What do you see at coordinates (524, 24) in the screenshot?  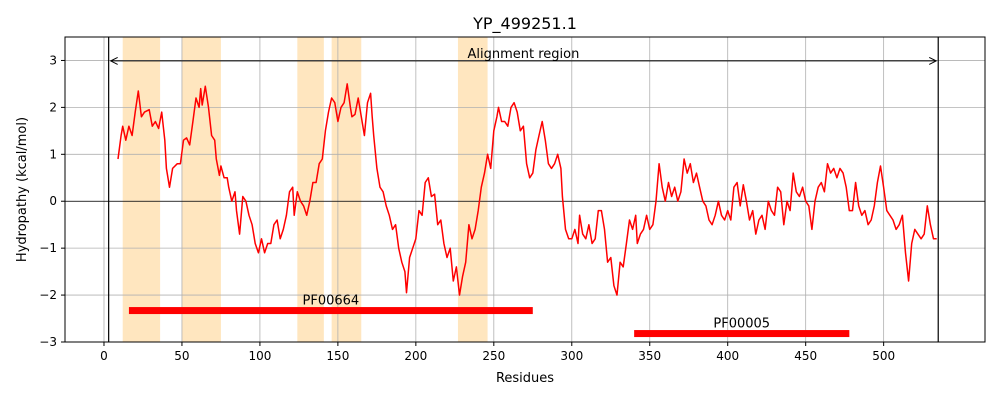 I see `chart-title: YP_499251.1` at bounding box center [524, 24].